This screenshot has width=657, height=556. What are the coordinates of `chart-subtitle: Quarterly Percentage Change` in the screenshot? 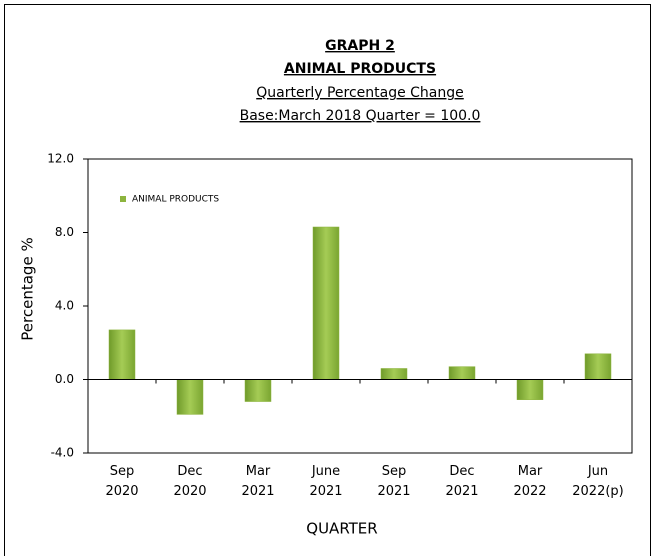 It's located at (360, 93).